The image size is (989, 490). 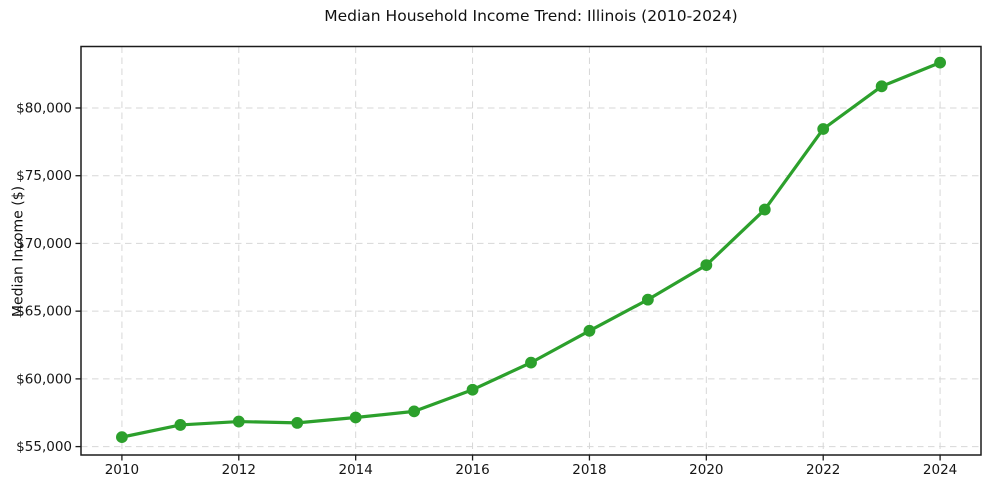 I want to click on y-tick-label: $75,000, so click(x=44, y=176).